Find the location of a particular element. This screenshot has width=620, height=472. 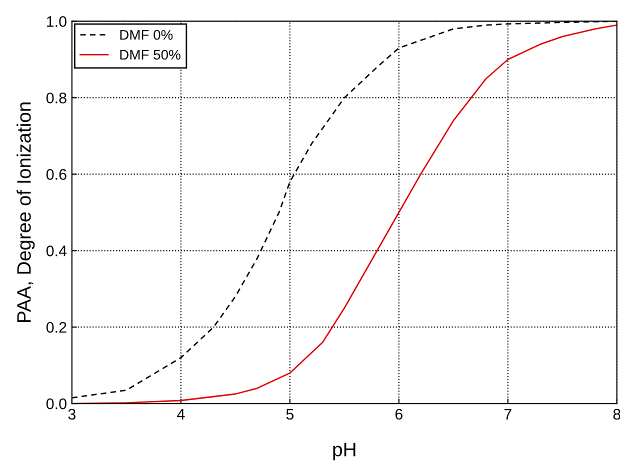

x-tick-label: 6 is located at coordinates (398, 414).